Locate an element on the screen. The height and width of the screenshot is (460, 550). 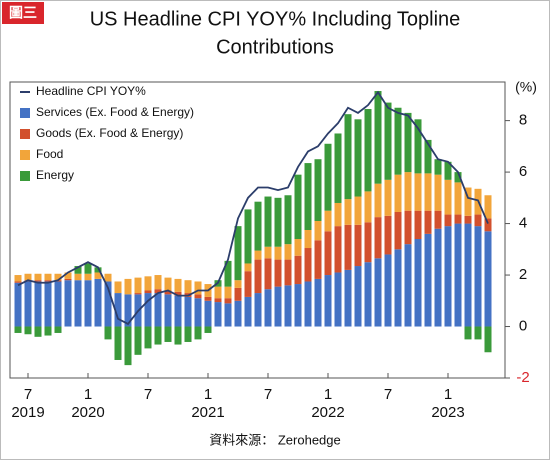
y-tick-label: 8 is located at coordinates (523, 120).